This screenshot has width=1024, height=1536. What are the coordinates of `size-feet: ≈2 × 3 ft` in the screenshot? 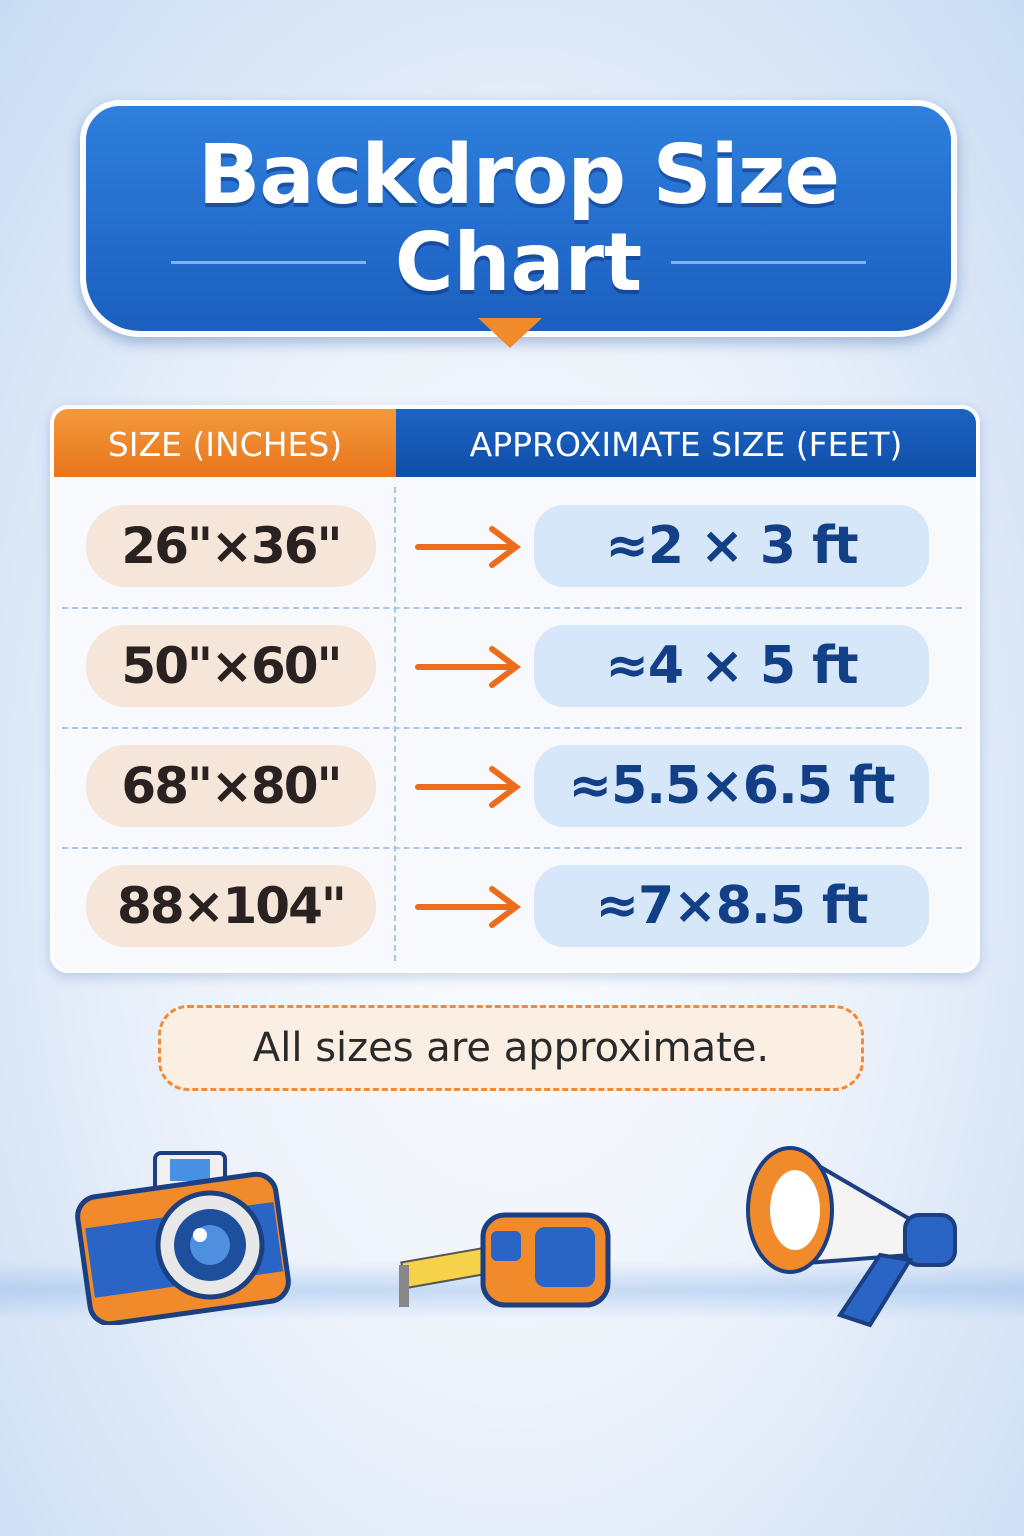 It's located at (731, 546).